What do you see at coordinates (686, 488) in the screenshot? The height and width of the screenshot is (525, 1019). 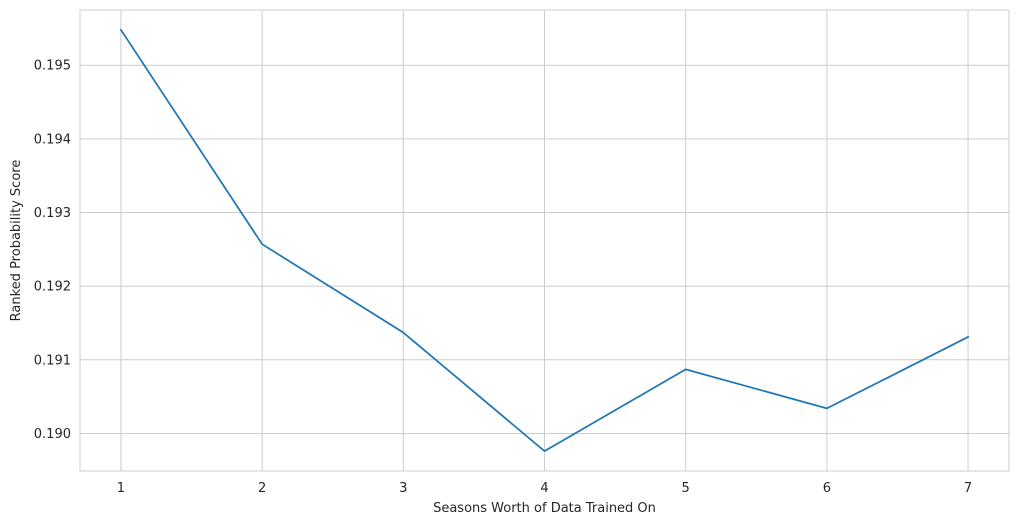 I see `x-tick-label: 5` at bounding box center [686, 488].